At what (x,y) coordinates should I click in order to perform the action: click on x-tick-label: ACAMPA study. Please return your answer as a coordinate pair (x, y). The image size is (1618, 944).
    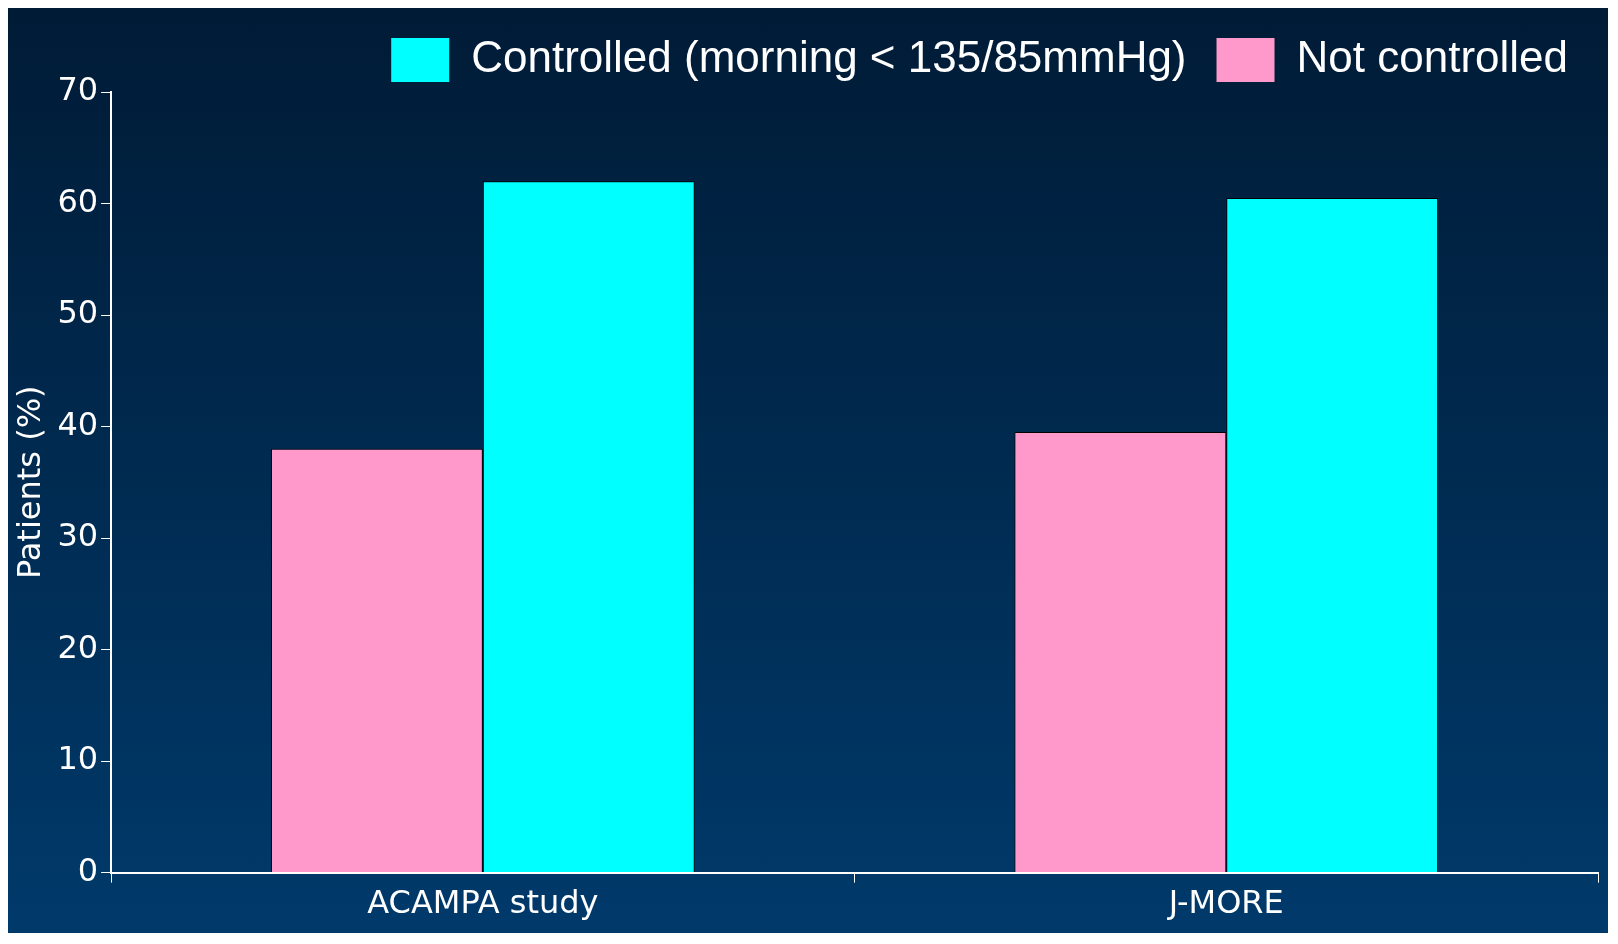
    Looking at the image, I should click on (483, 902).